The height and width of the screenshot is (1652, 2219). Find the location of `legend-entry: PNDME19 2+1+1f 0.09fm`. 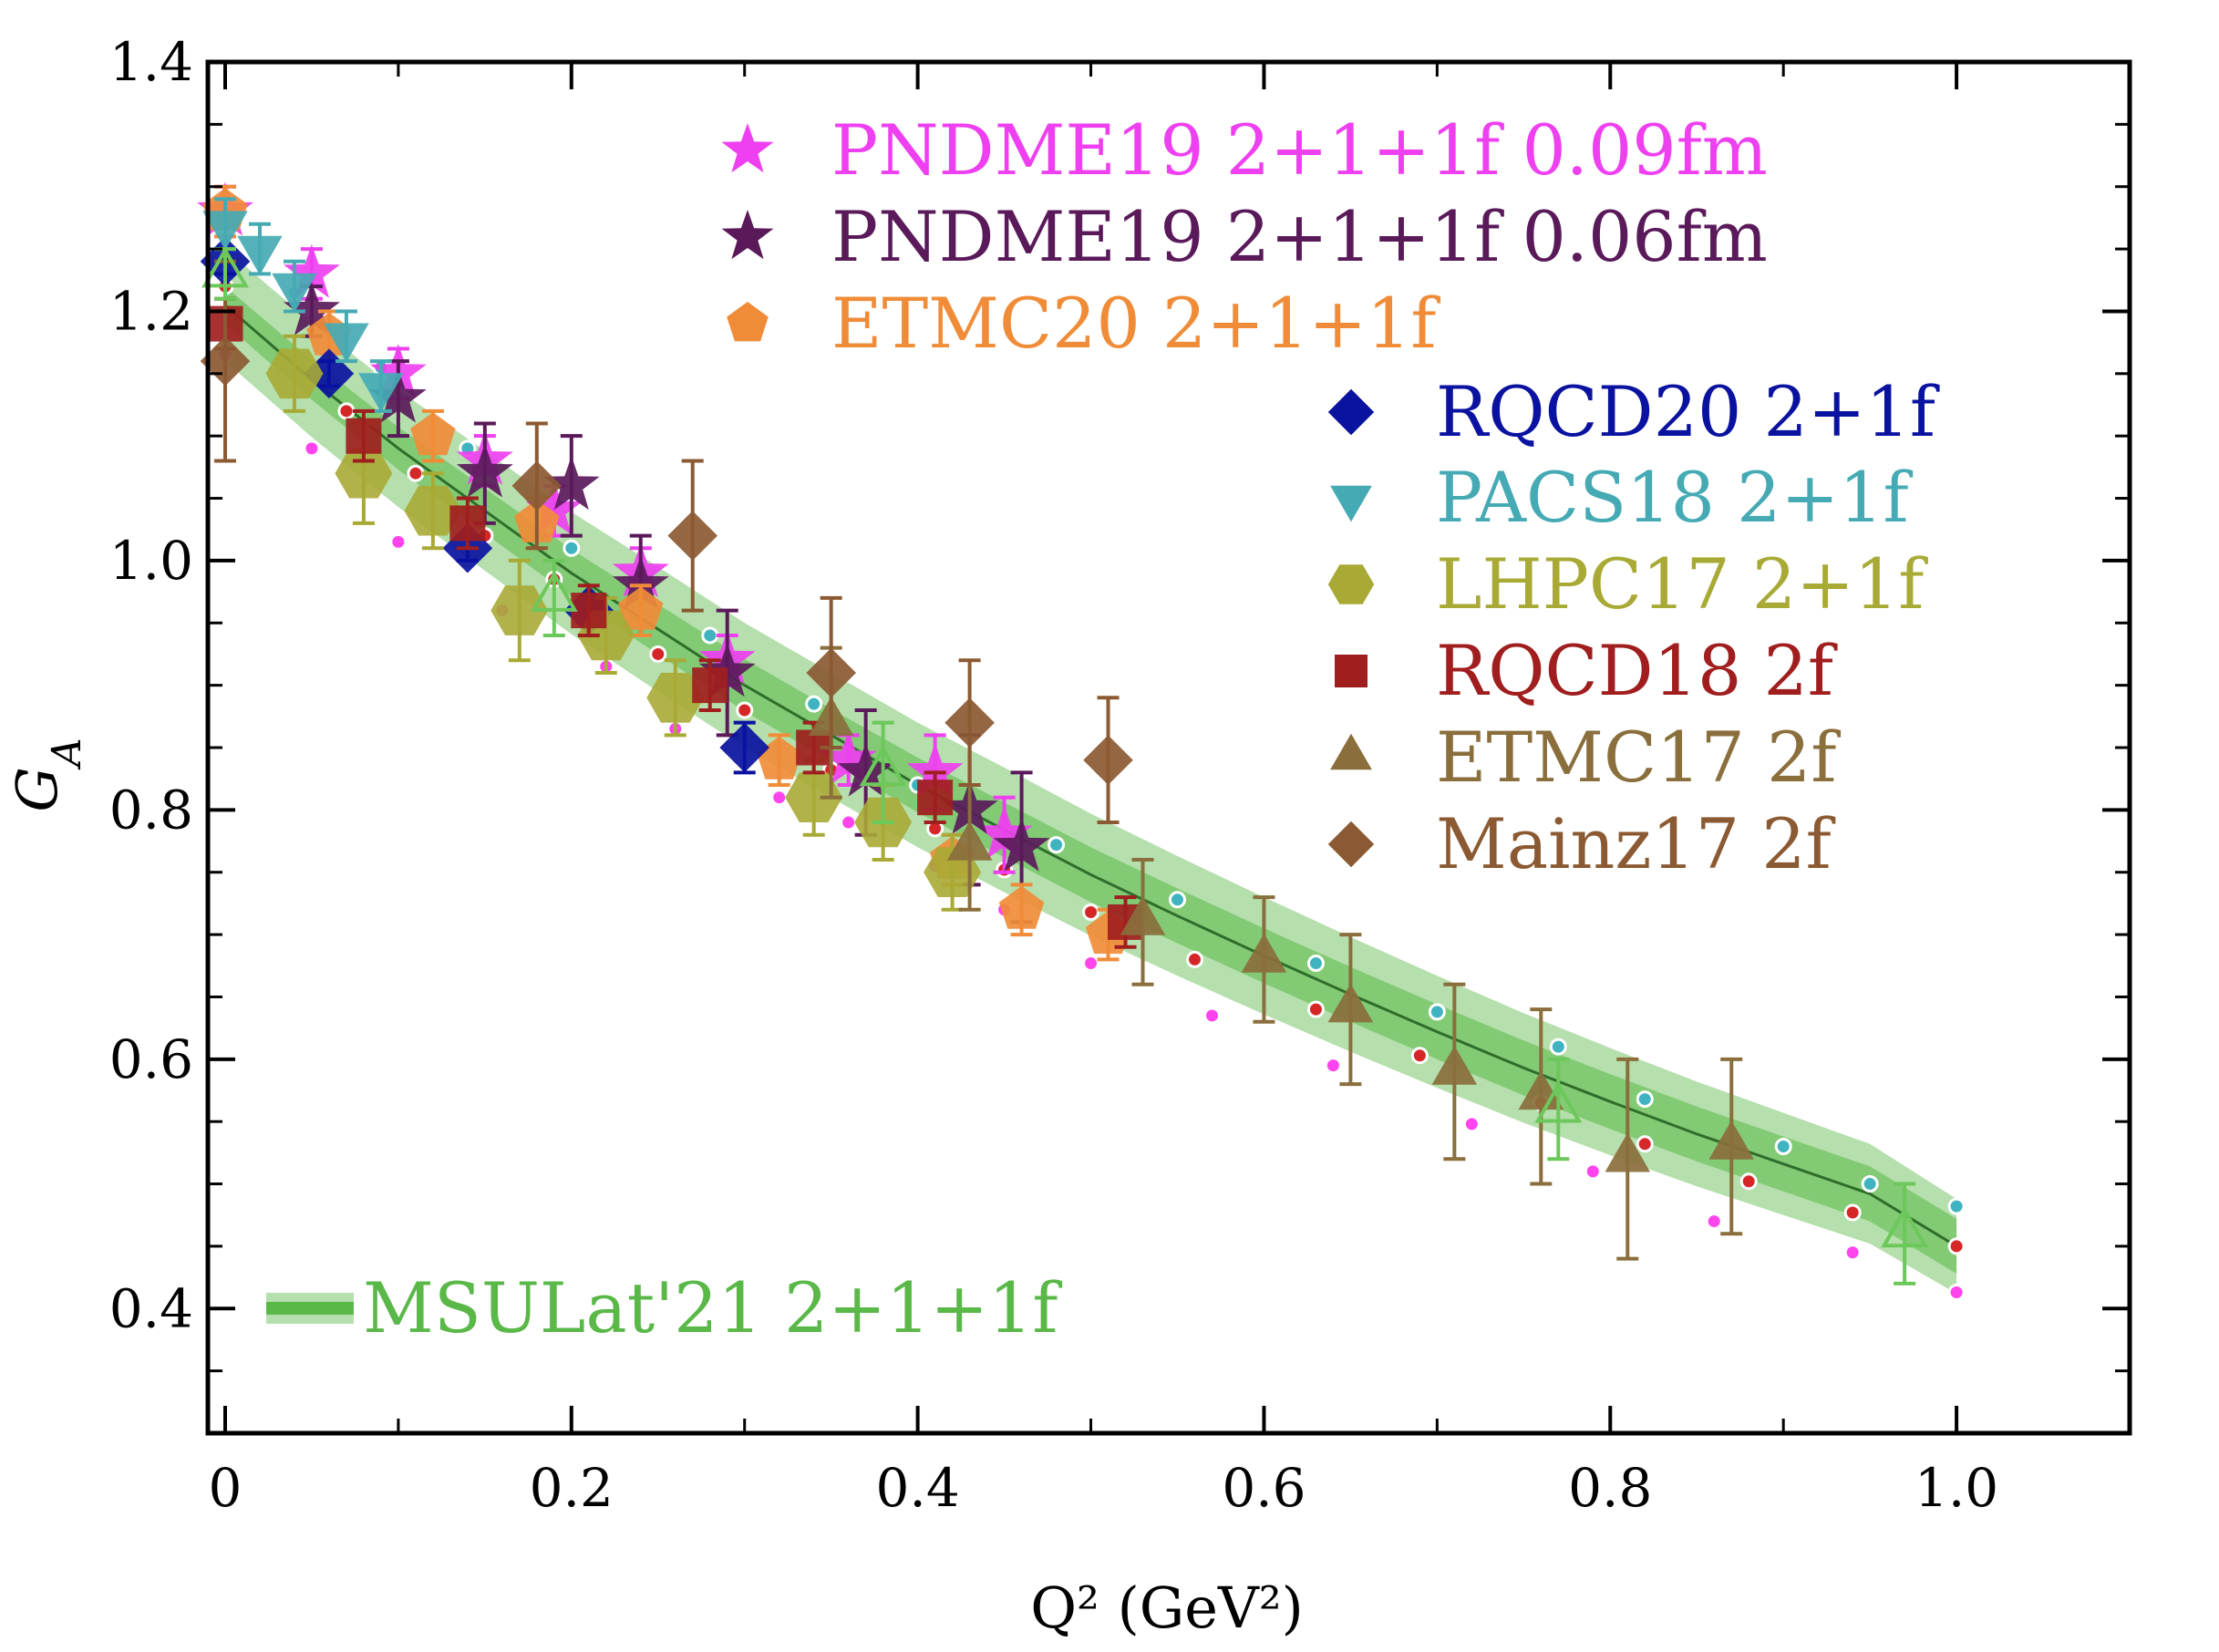

legend-entry: PNDME19 2+1+1f 0.09fm is located at coordinates (1245, 150).